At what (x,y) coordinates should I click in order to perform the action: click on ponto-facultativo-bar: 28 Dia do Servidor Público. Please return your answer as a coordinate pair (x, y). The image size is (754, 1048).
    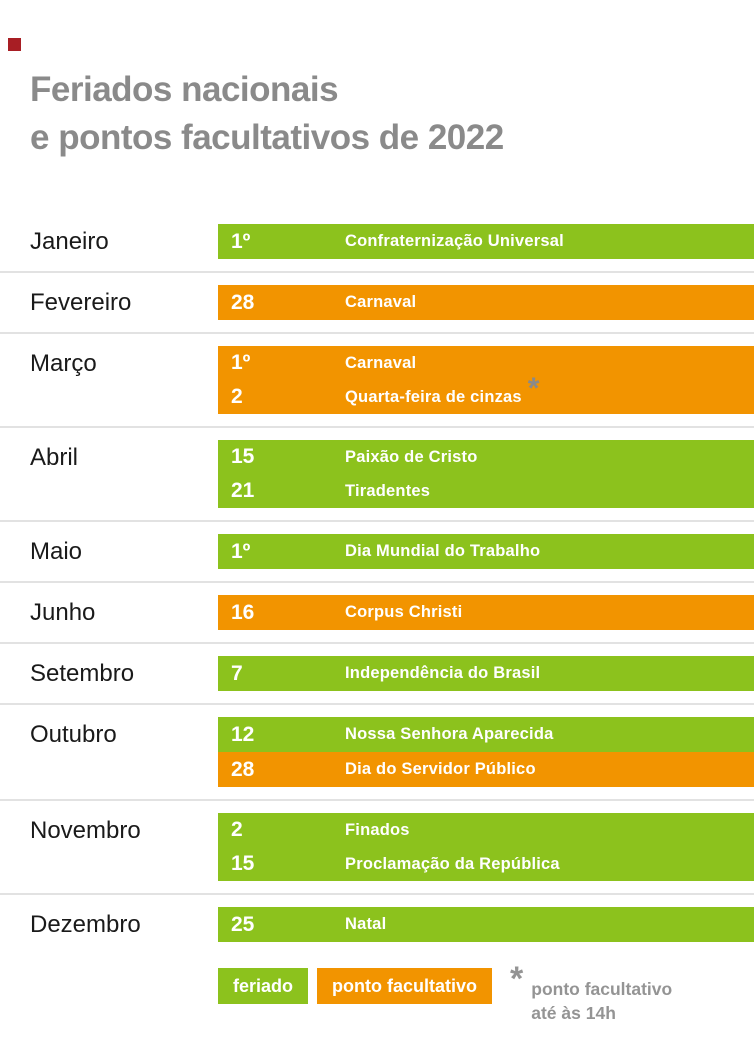
    Looking at the image, I should click on (486, 769).